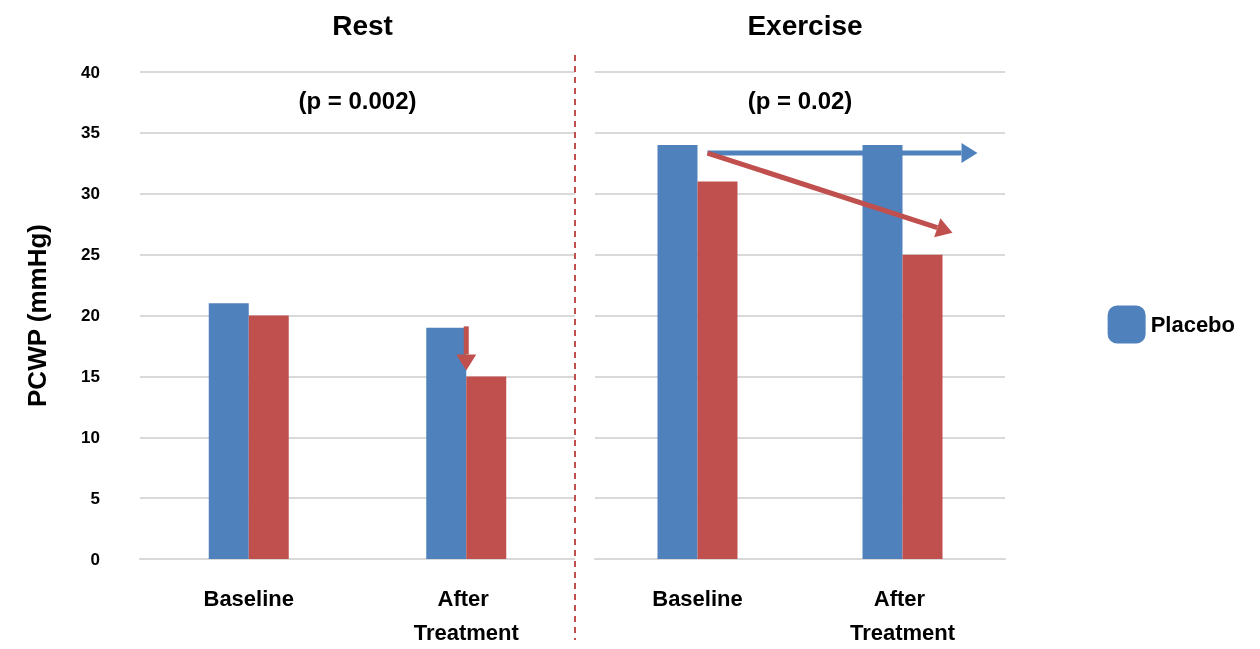 The width and height of the screenshot is (1260, 649). What do you see at coordinates (90, 376) in the screenshot?
I see `y-tick-label: 15` at bounding box center [90, 376].